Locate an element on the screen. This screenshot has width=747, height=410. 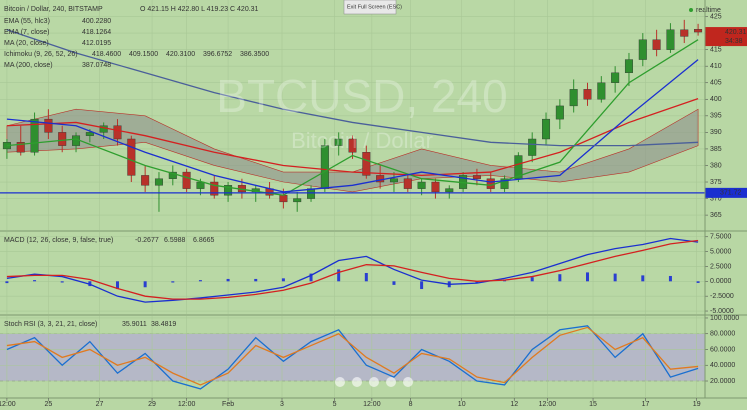
legend-name: EMA (55, hlc3) is located at coordinates (27, 21).